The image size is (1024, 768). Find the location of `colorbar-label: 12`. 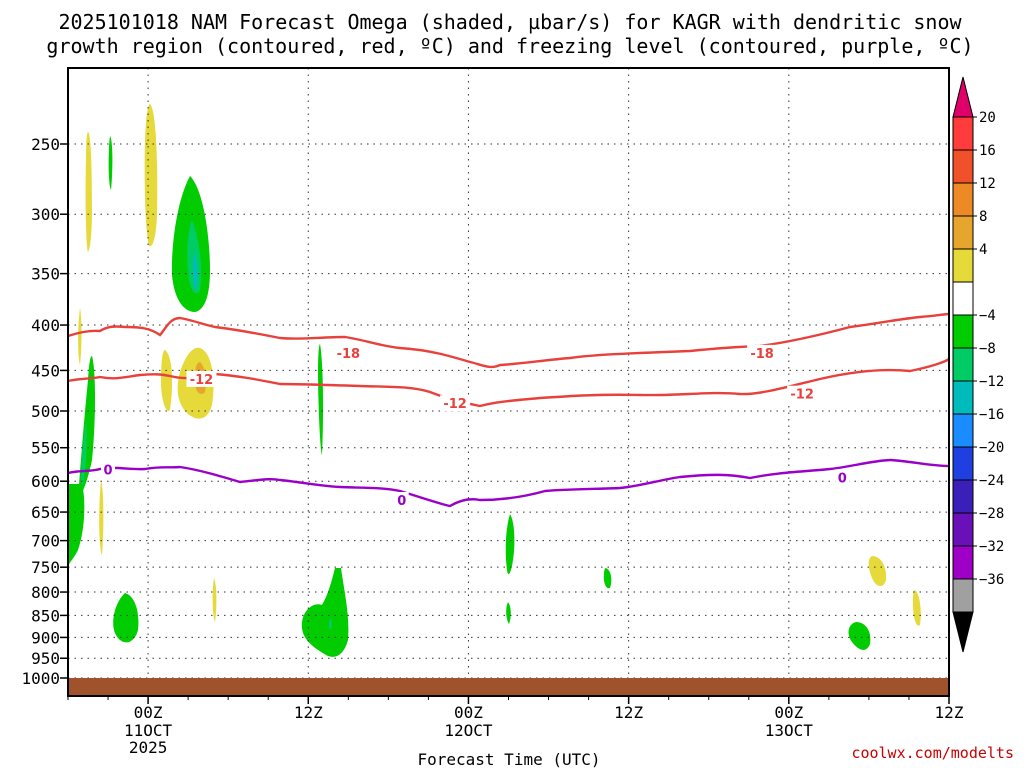

colorbar-label: 12 is located at coordinates (987, 184).